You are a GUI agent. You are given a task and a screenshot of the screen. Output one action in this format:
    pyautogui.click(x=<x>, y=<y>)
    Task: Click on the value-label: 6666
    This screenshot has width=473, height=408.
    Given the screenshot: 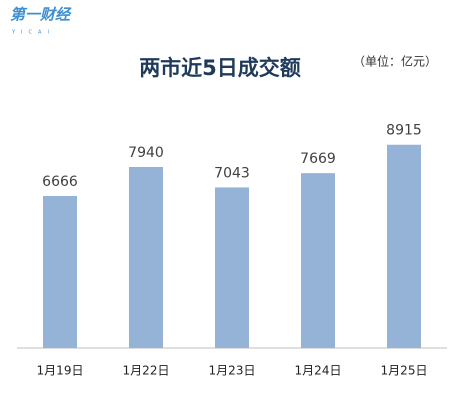 What is the action you would take?
    pyautogui.click(x=60, y=182)
    